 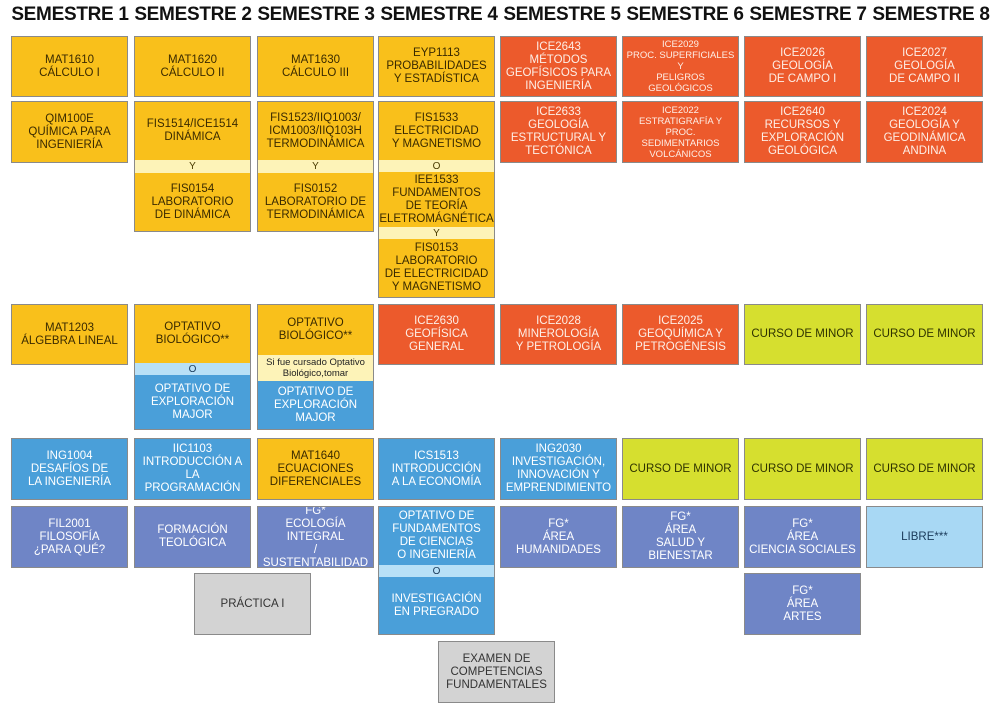 What do you see at coordinates (192, 202) in the screenshot?
I see `course-fis0154: FIS0154 LABORATORIO DE DINÁMICA` at bounding box center [192, 202].